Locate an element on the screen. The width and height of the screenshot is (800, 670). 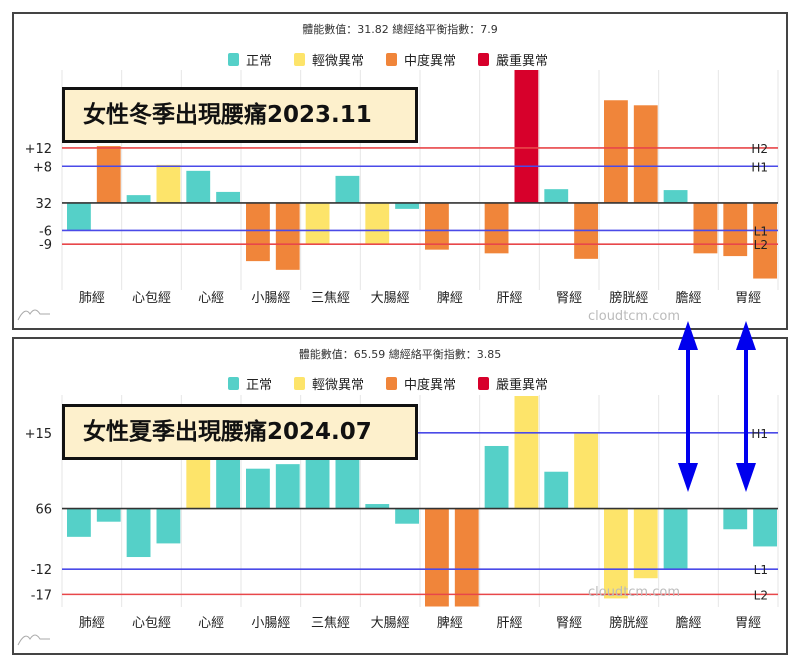
bar-肺經-right is located at coordinates (108, 174).